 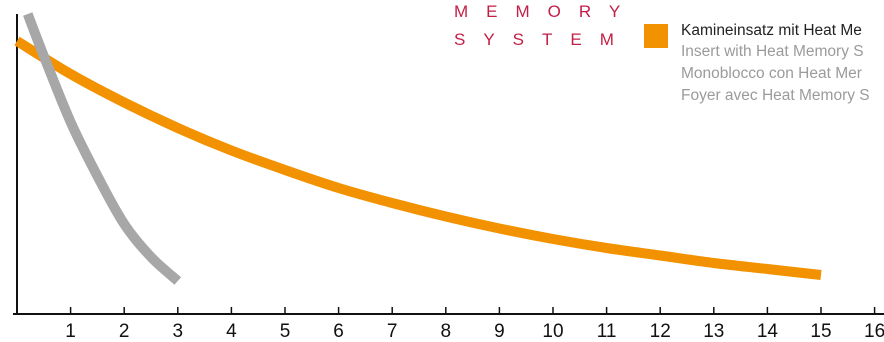 I want to click on brand-line-1: MEMORY, so click(x=546, y=11).